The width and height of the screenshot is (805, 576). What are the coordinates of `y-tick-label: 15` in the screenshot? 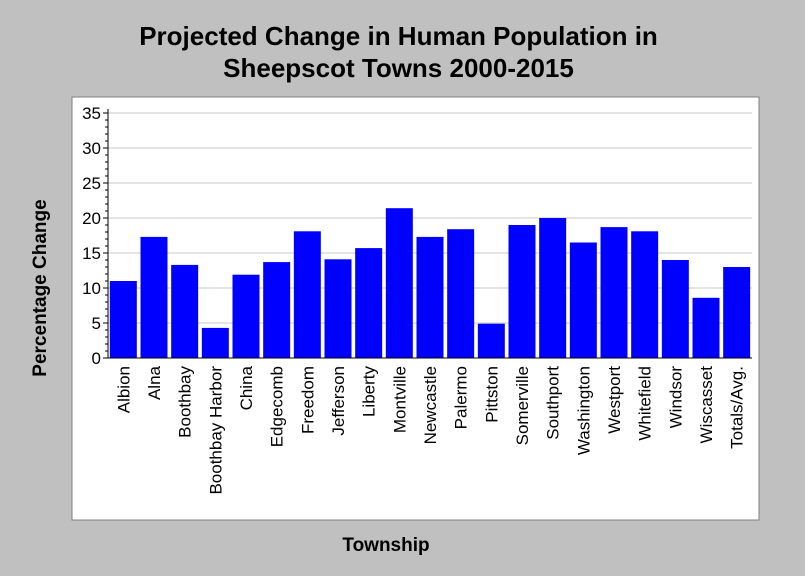 It's located at (91, 253).